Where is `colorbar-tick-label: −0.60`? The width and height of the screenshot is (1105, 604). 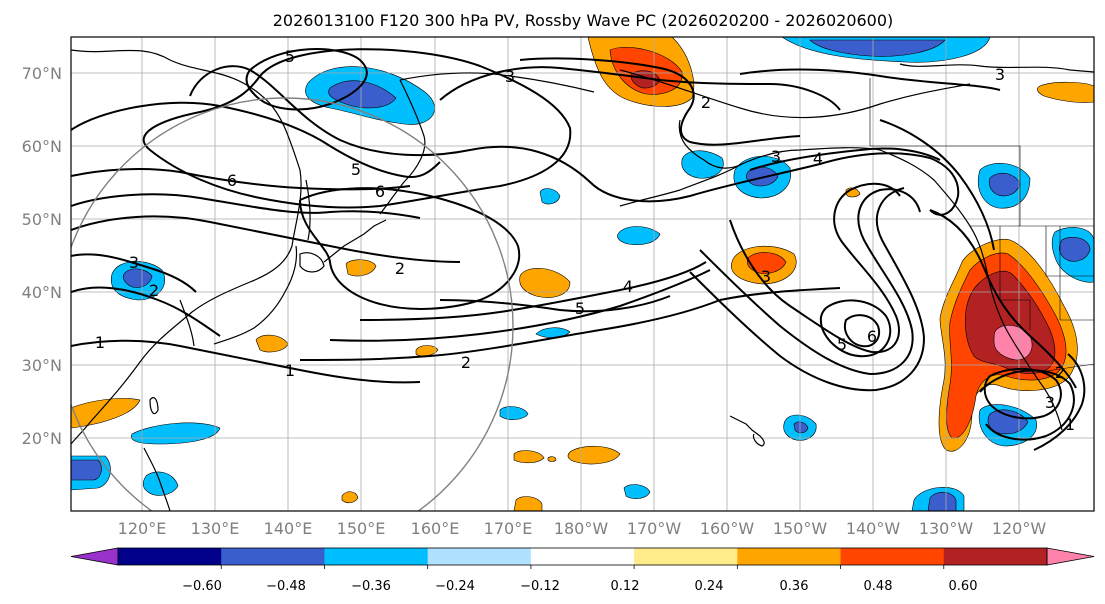
colorbar-tick-label: −0.60 is located at coordinates (202, 586).